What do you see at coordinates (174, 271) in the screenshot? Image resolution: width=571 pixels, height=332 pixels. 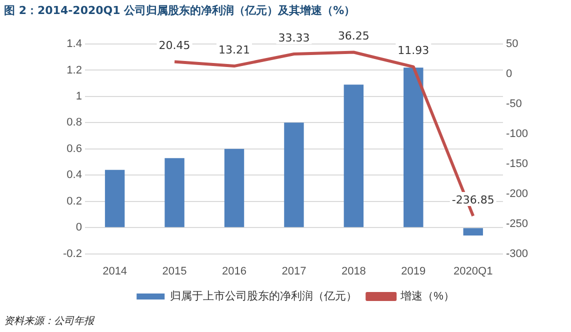 I see `x-tick-label: 2015` at bounding box center [174, 271].